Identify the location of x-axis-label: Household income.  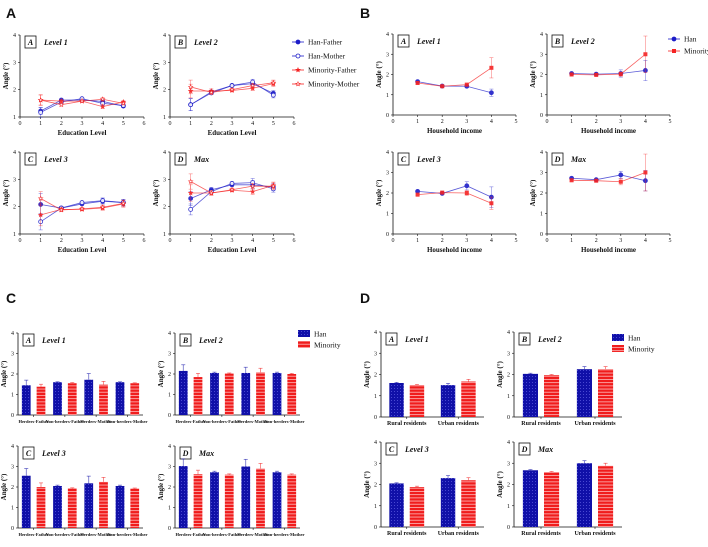
(454, 250).